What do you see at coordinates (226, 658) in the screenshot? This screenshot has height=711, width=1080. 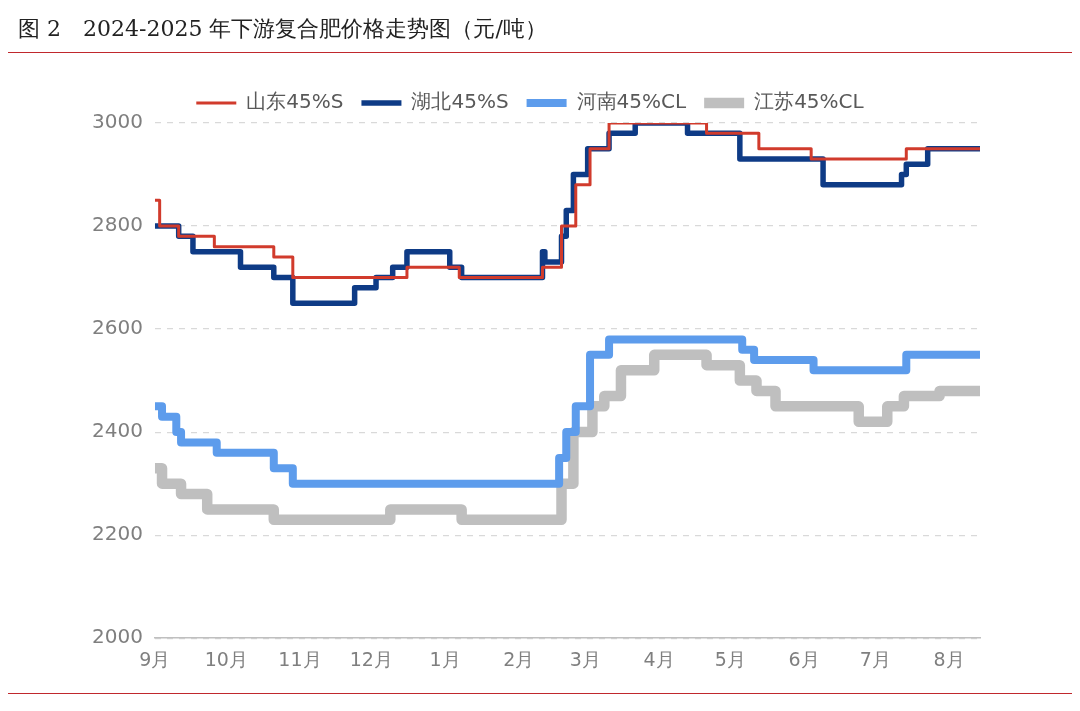 I see `x-tick-label: 10月` at bounding box center [226, 658].